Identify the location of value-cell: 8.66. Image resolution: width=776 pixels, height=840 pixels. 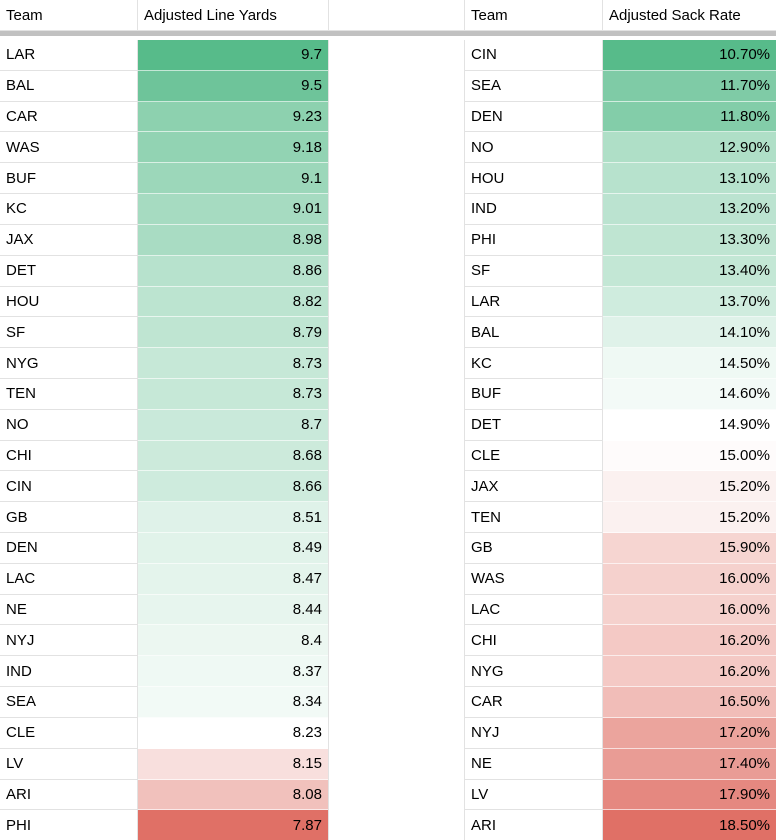
(233, 487).